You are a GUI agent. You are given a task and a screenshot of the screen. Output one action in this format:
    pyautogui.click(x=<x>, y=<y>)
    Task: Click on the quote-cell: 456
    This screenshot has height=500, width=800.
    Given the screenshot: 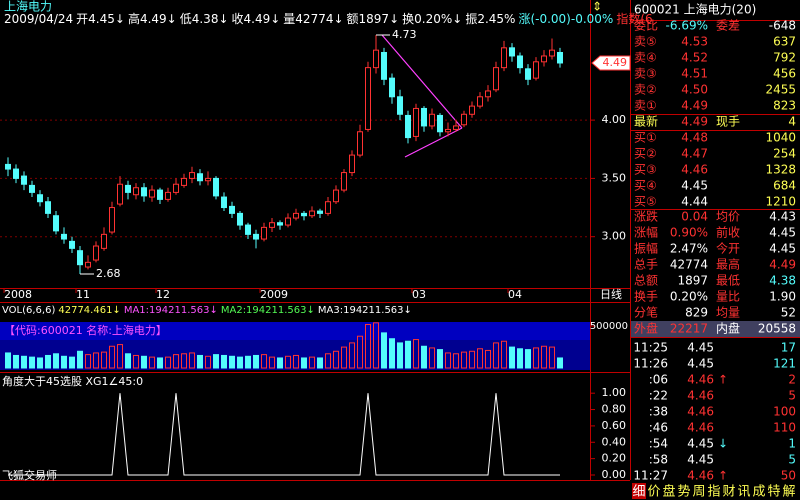 What is the action you would take?
    pyautogui.click(x=784, y=74)
    